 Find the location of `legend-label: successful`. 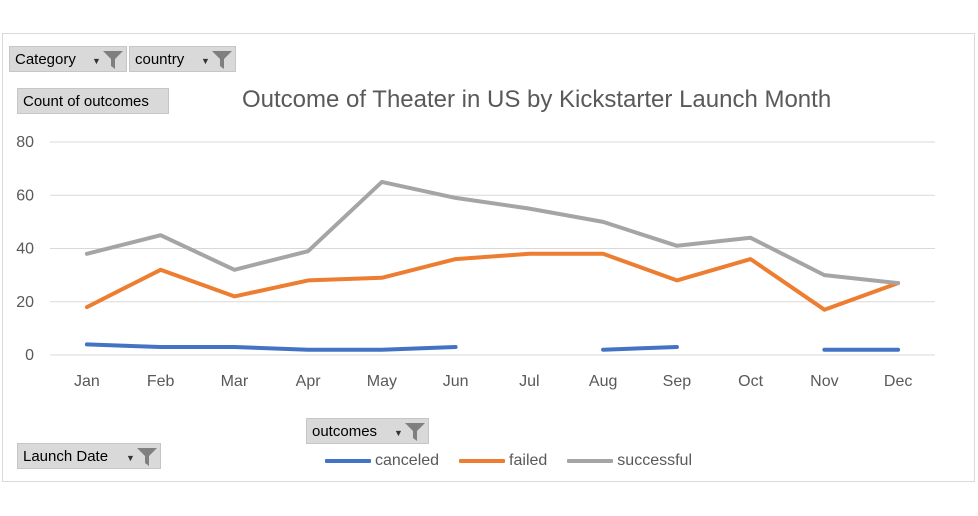

legend-label: successful is located at coordinates (654, 460).